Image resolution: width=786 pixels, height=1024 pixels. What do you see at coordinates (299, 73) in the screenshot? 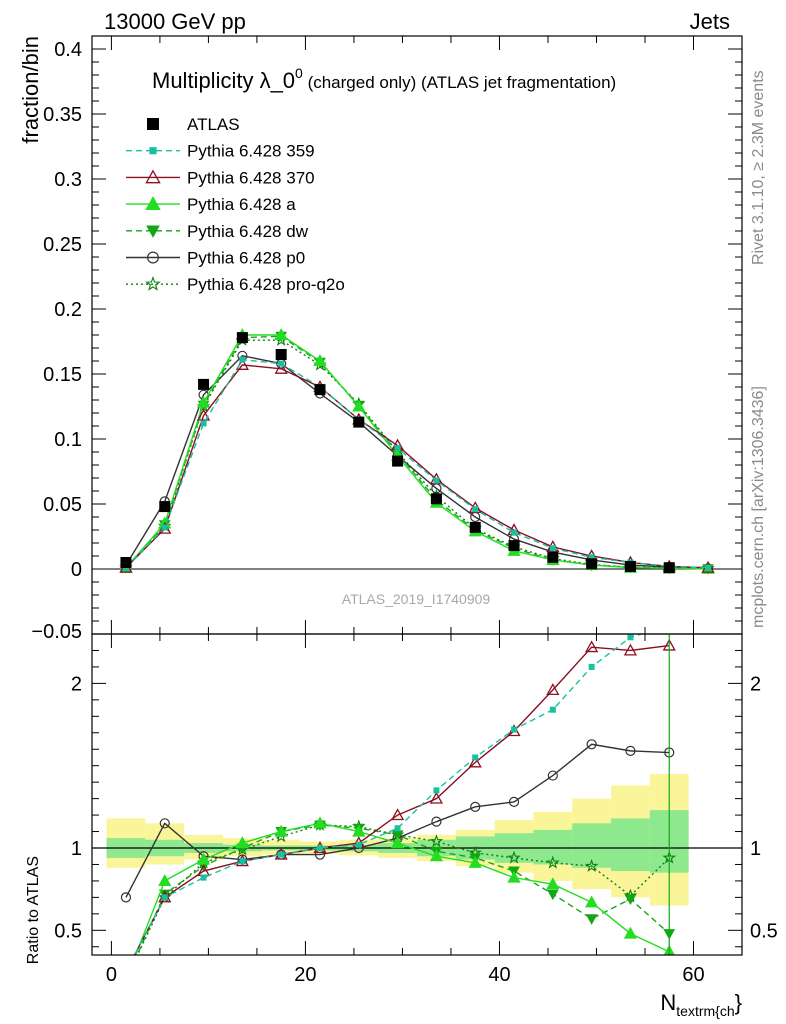
I see `title-sup: 0` at bounding box center [299, 73].